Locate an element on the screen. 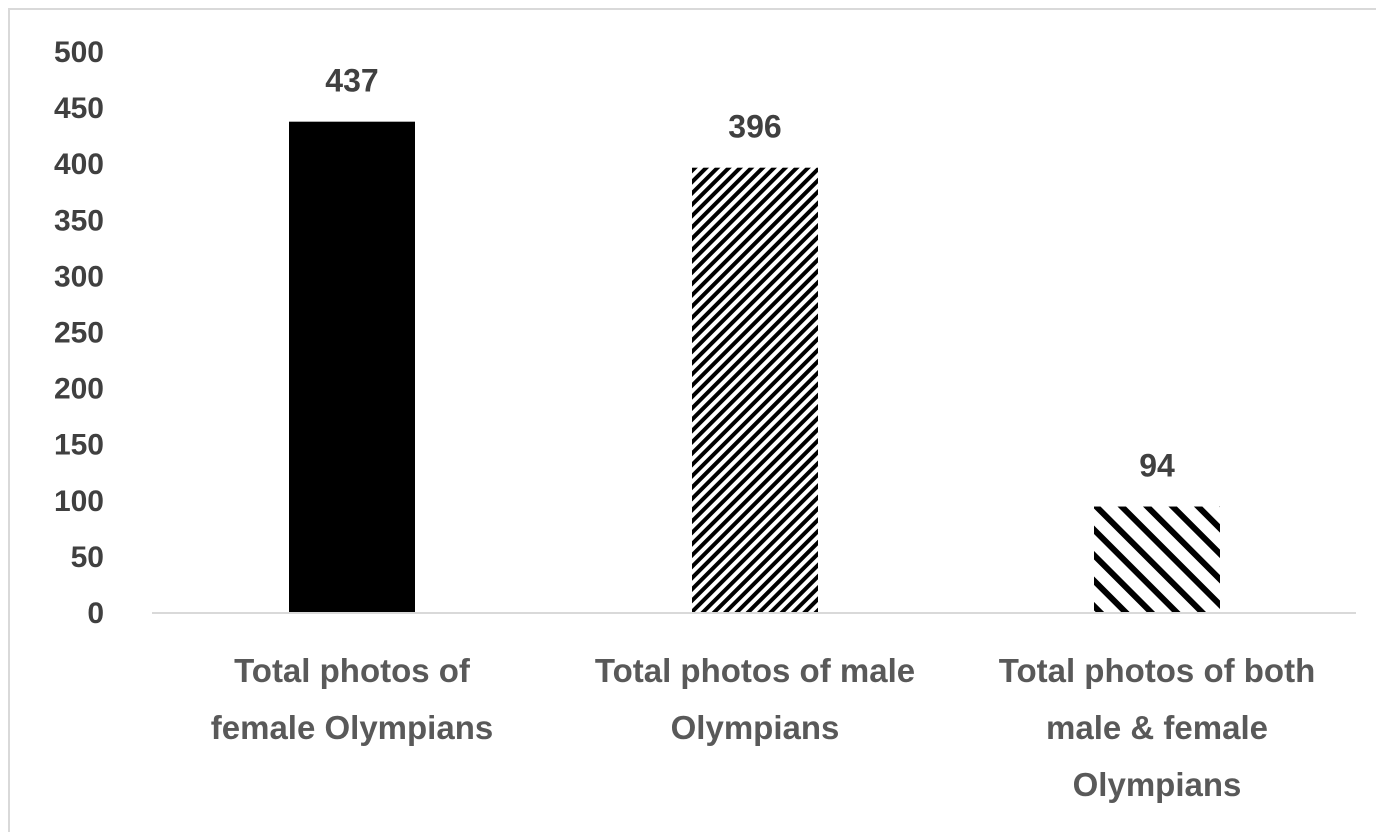  y-tick-label: 150 is located at coordinates (79, 445).